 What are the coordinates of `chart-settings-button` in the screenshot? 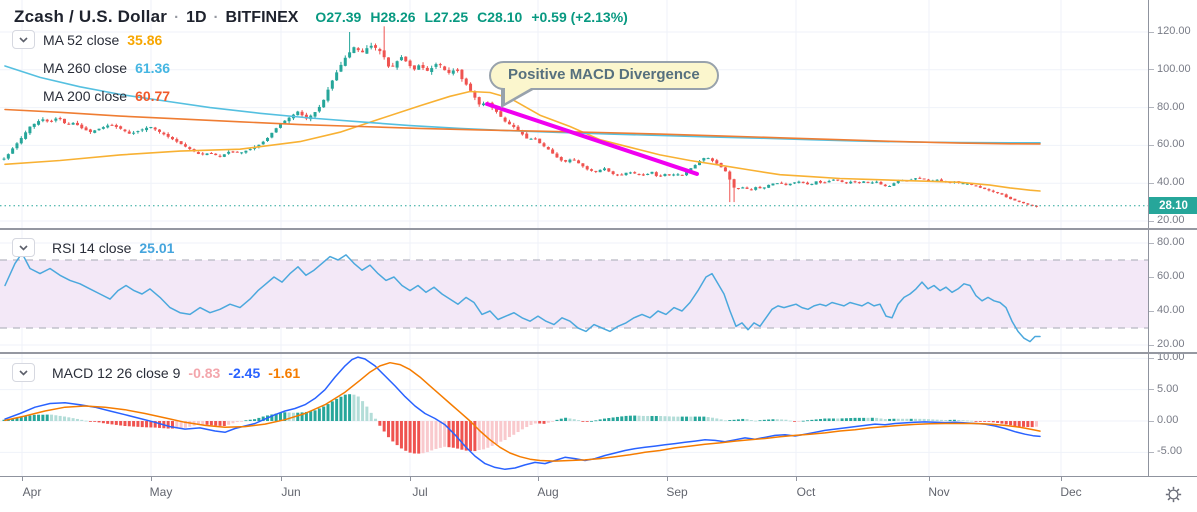 It's located at (1173, 494).